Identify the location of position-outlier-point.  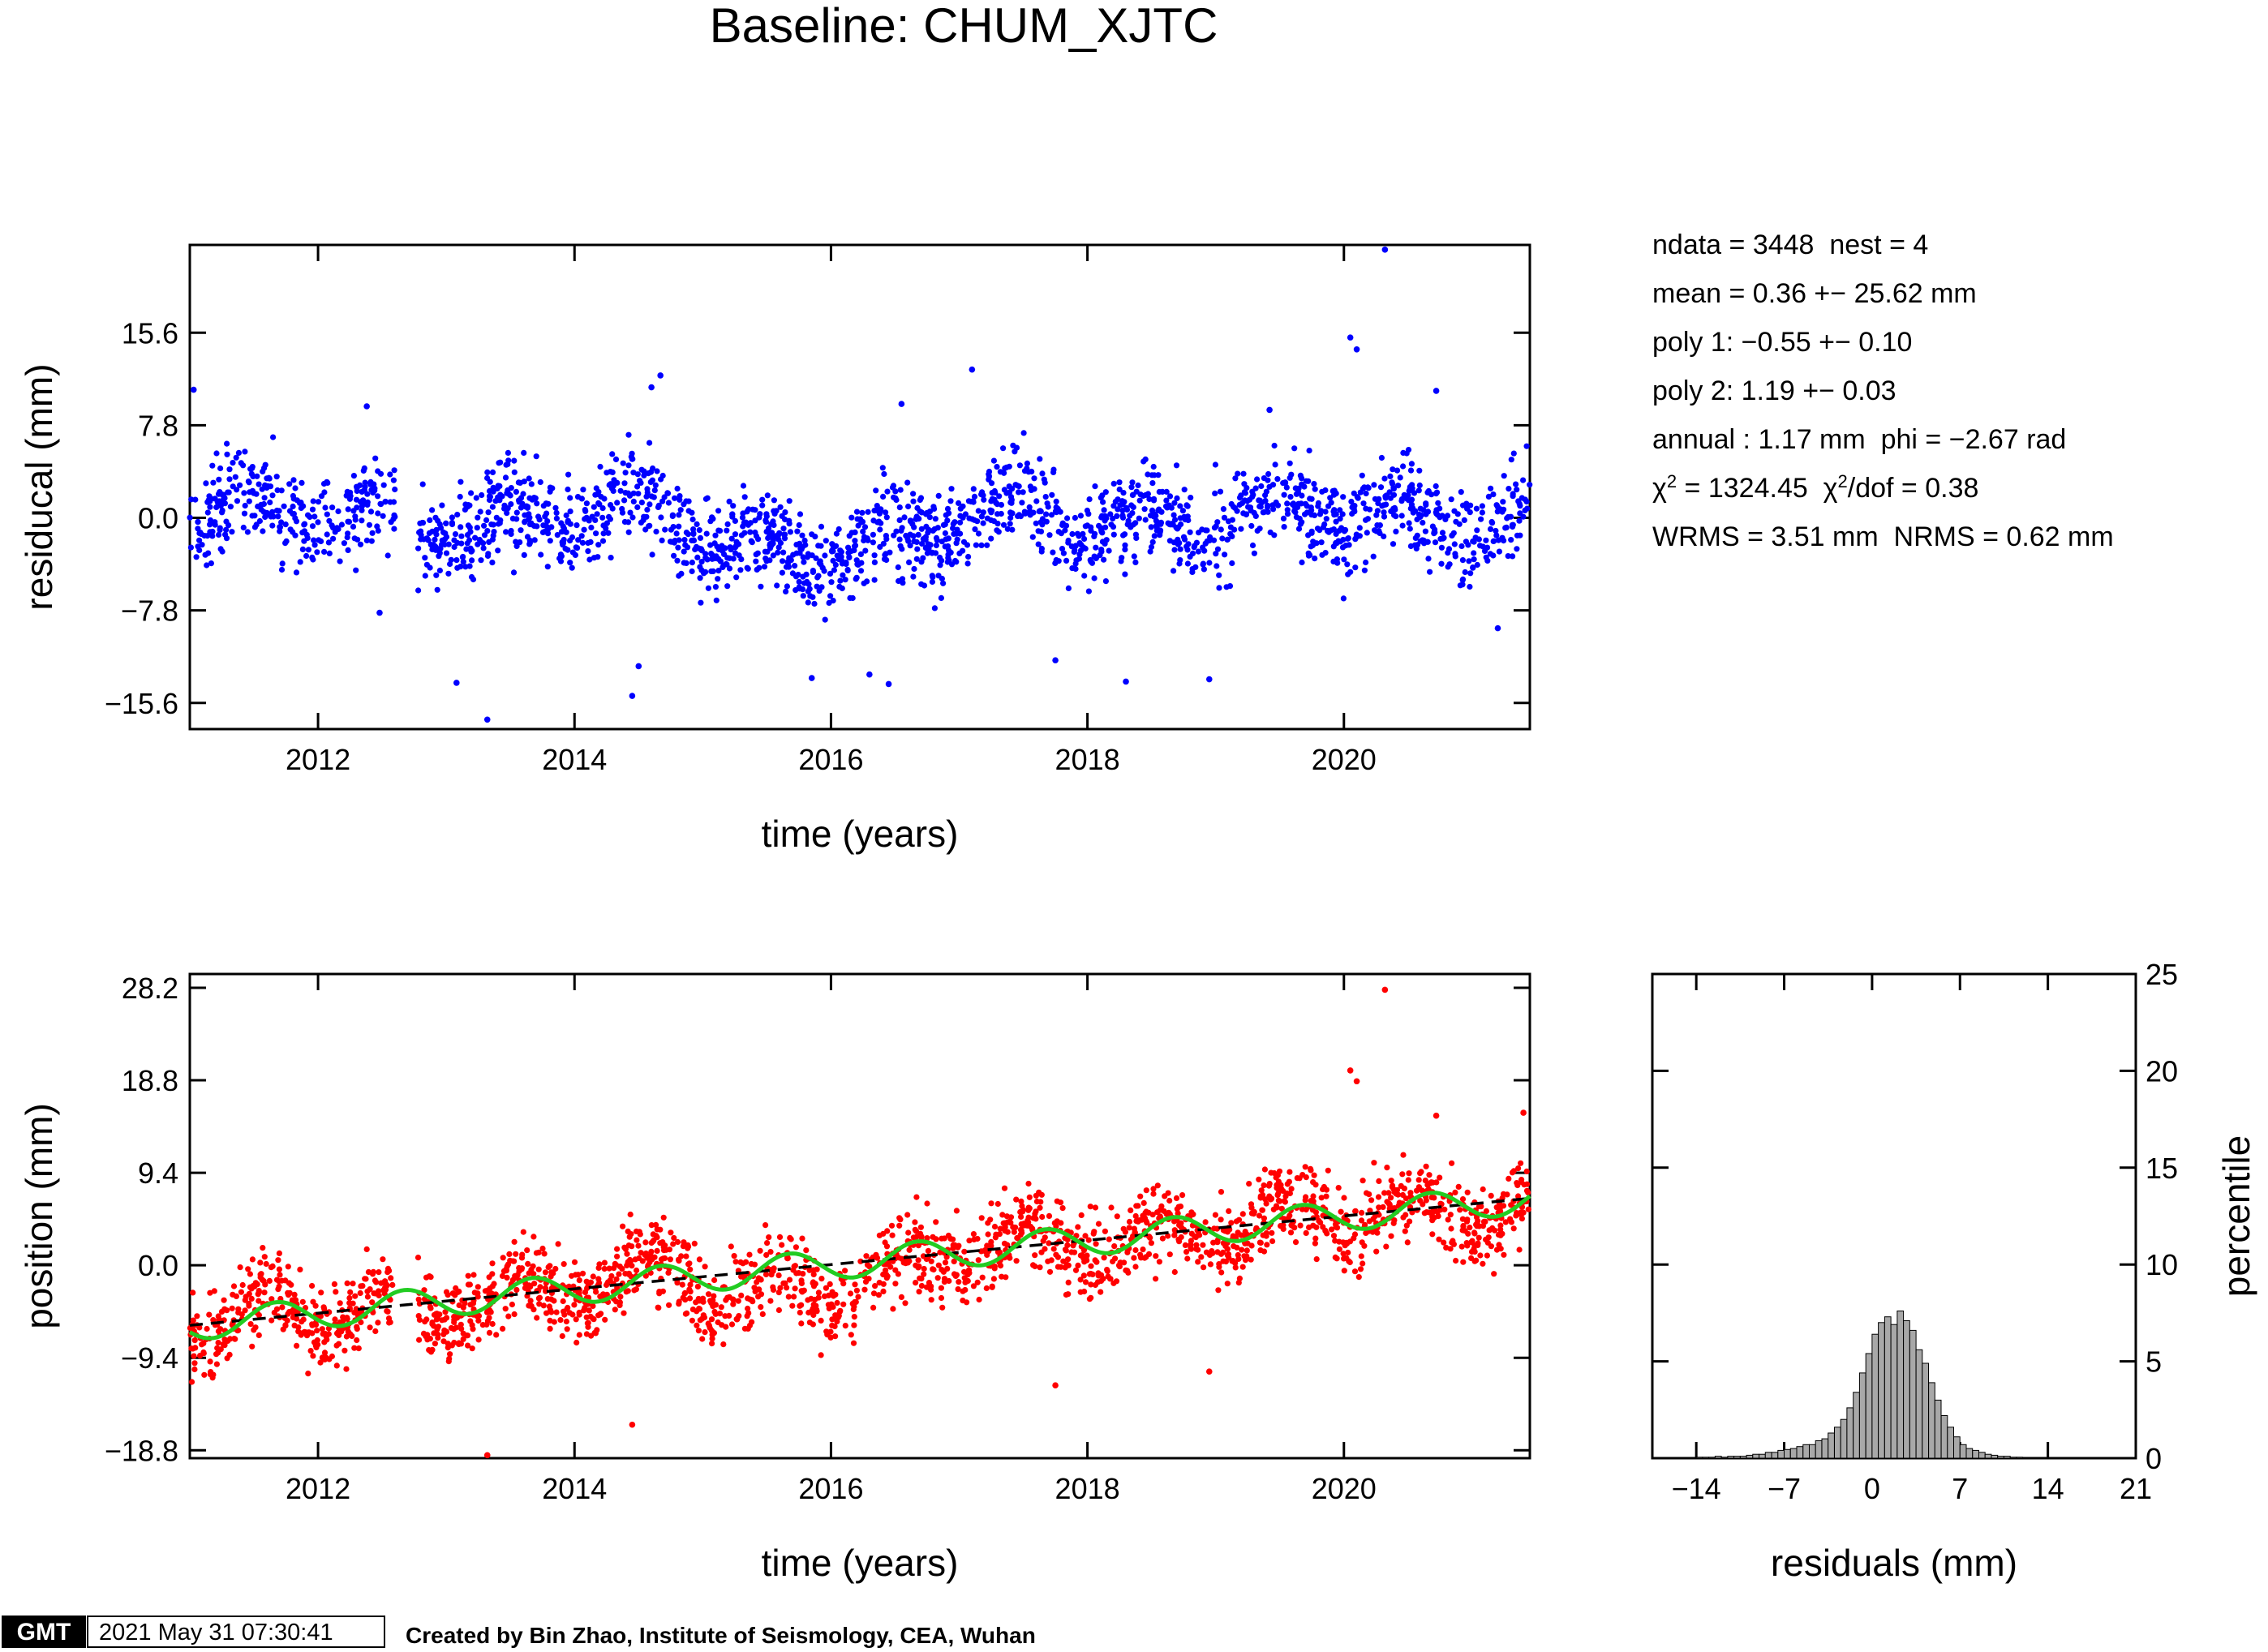
(632, 1424).